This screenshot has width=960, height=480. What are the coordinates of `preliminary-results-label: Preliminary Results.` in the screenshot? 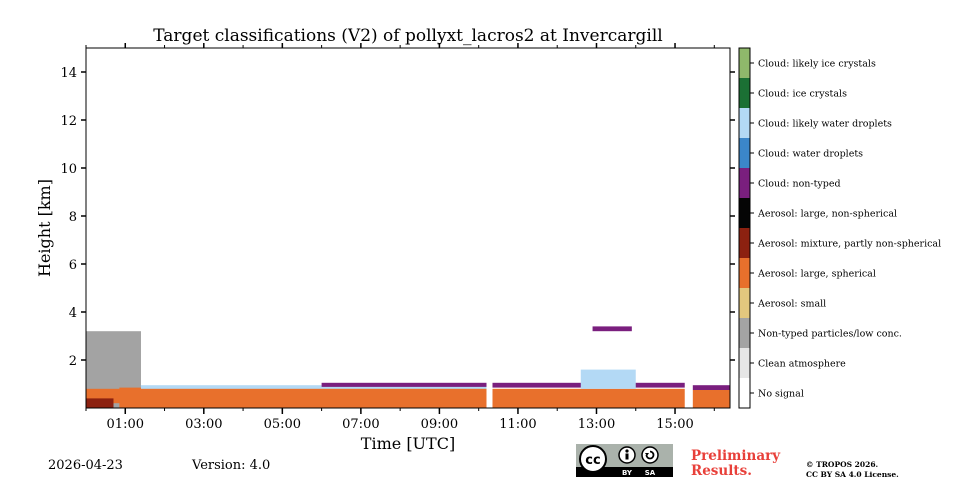 It's located at (736, 463).